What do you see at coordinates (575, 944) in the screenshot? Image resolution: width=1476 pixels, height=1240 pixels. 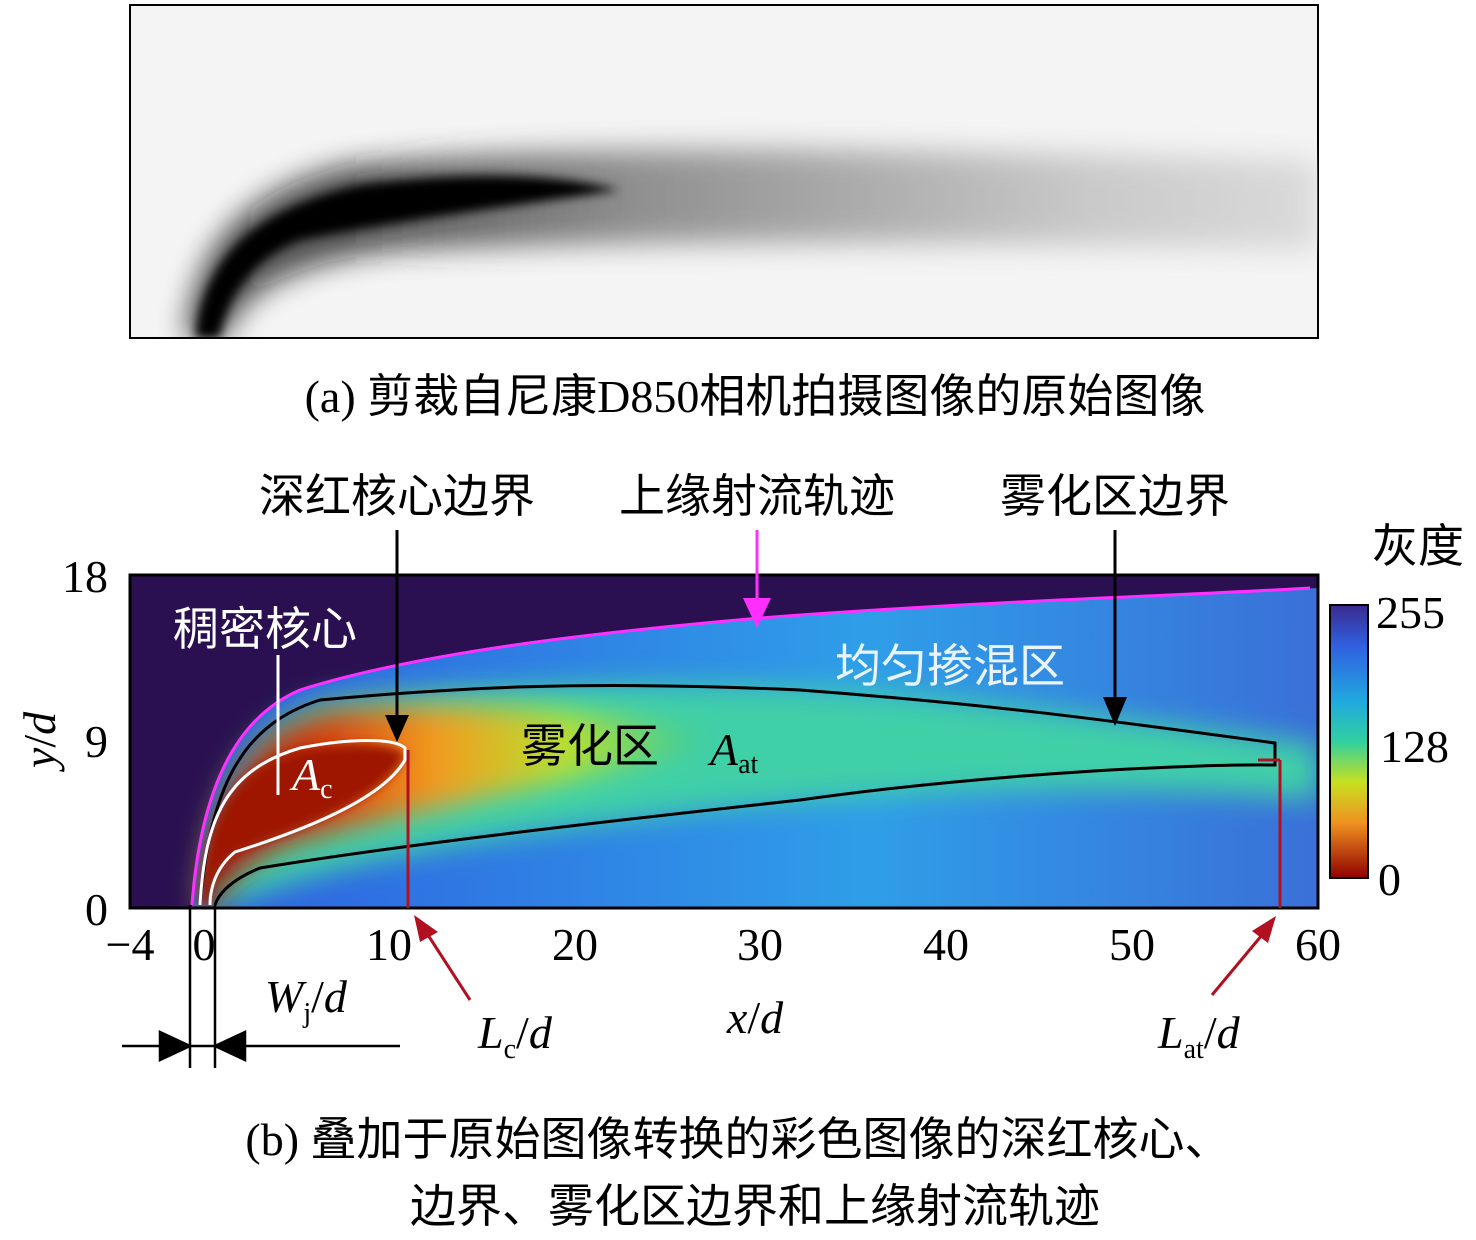 I see `x-tick-label: 20` at bounding box center [575, 944].